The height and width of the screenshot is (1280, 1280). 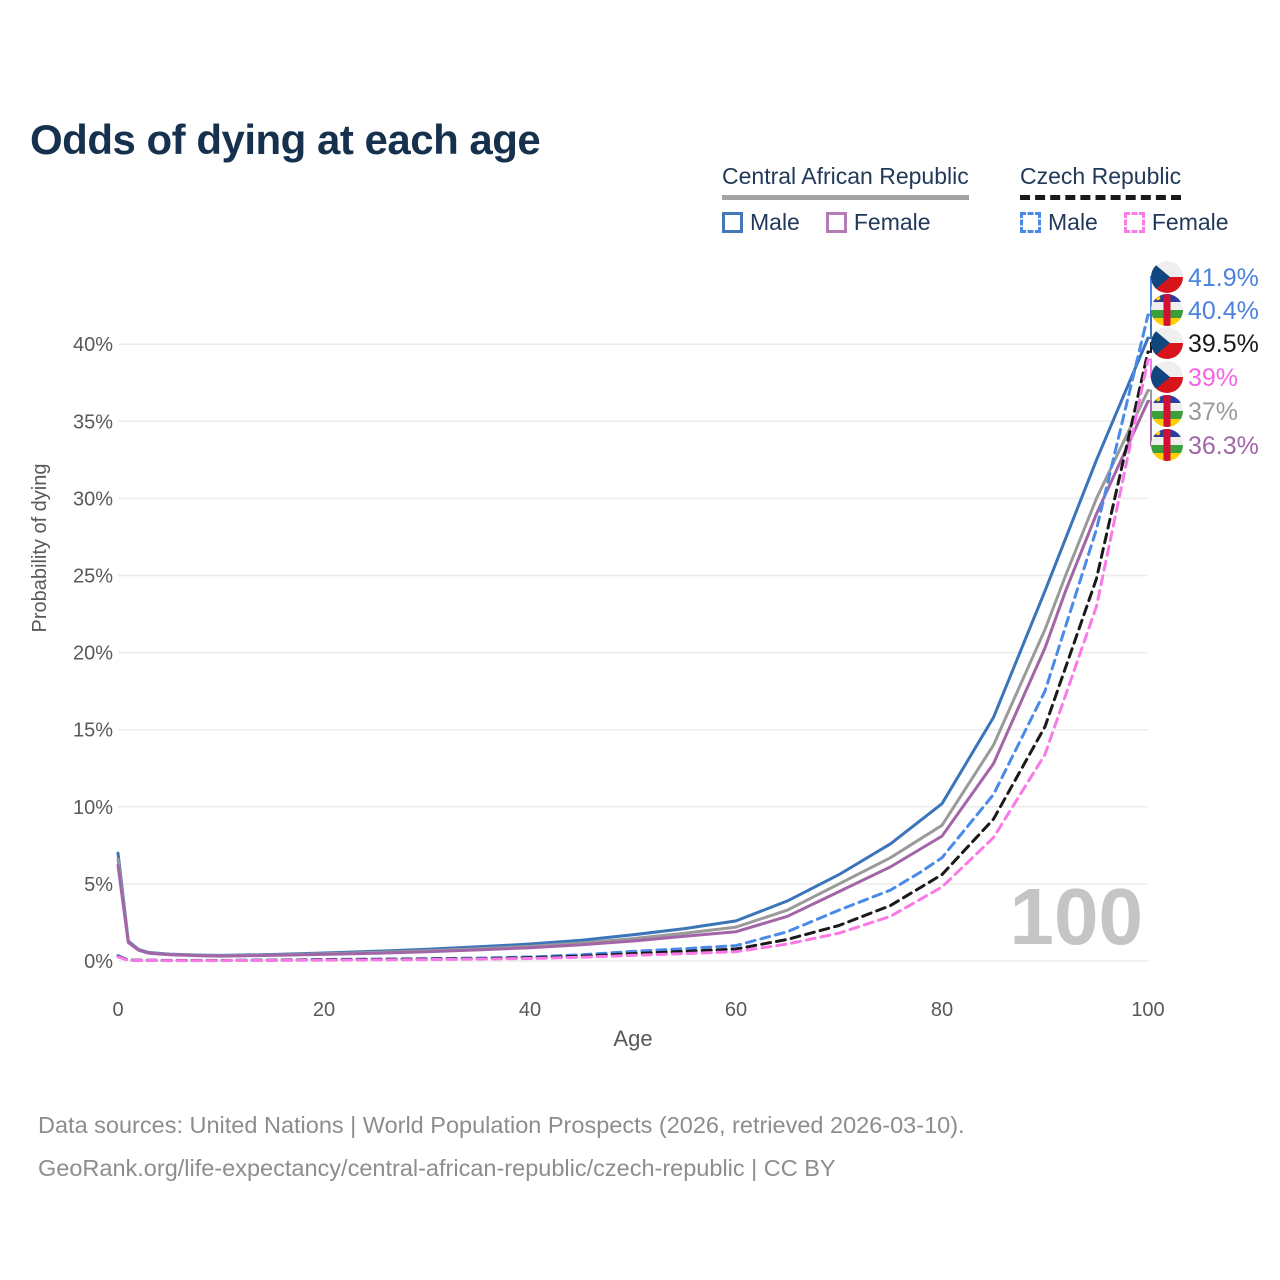 I want to click on y-tick-label: 35%, so click(x=93, y=422).